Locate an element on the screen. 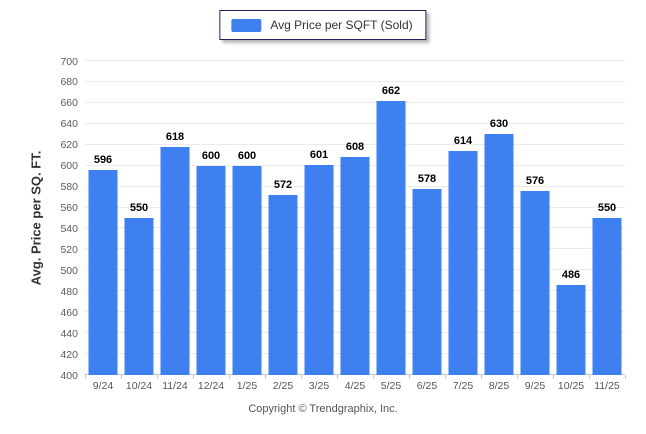 This screenshot has width=646, height=434. x-tick-label: 2/25 is located at coordinates (283, 386).